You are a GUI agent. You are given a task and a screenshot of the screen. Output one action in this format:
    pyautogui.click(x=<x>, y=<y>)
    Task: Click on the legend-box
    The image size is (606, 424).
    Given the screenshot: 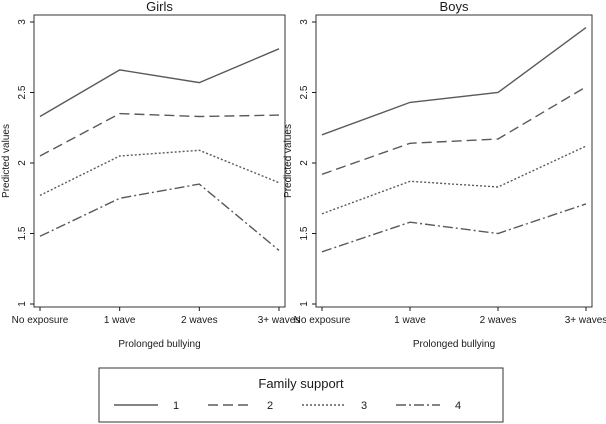 What is the action you would take?
    pyautogui.click(x=301, y=395)
    